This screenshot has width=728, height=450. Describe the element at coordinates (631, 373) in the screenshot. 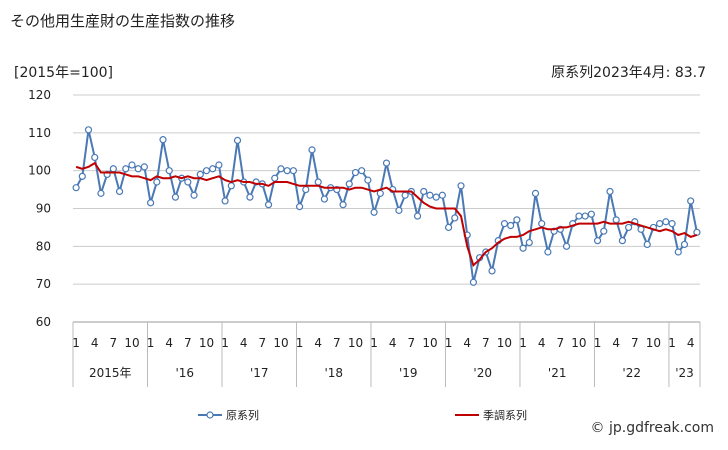

I see `year-label: '22` at that location.